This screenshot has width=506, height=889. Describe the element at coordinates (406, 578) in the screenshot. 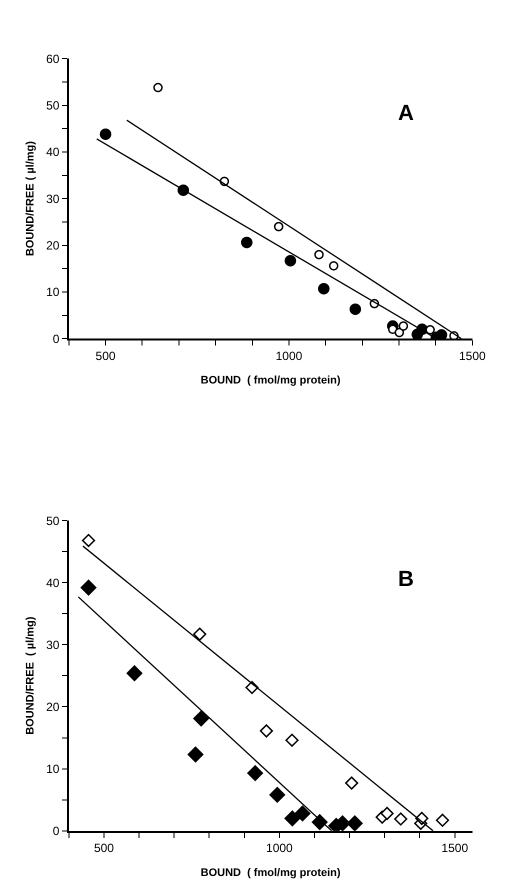

I see `annotation: B` at that location.